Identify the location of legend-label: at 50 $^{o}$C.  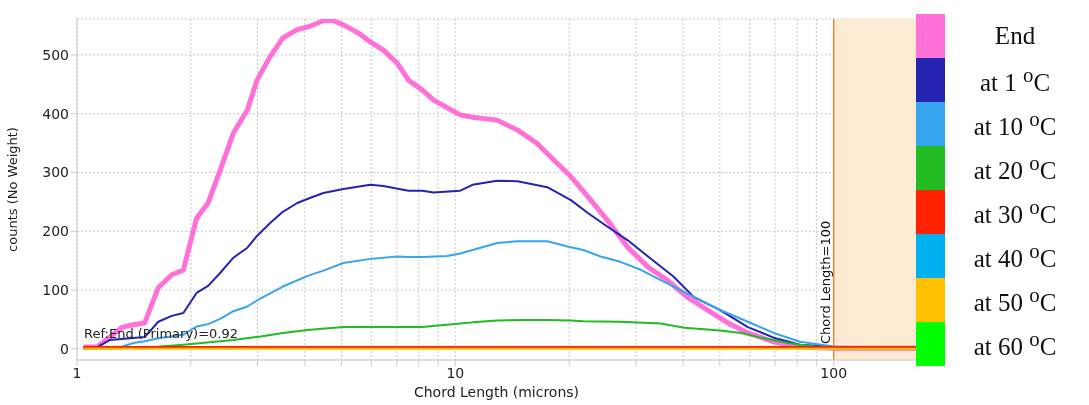
(1015, 300).